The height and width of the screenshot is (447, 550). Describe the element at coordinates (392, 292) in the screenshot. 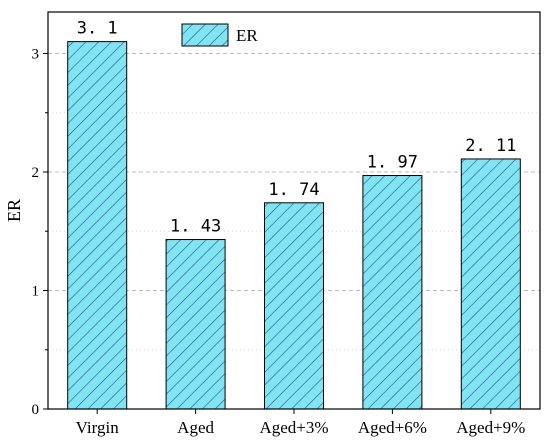

I see `bar-aged-6-` at that location.